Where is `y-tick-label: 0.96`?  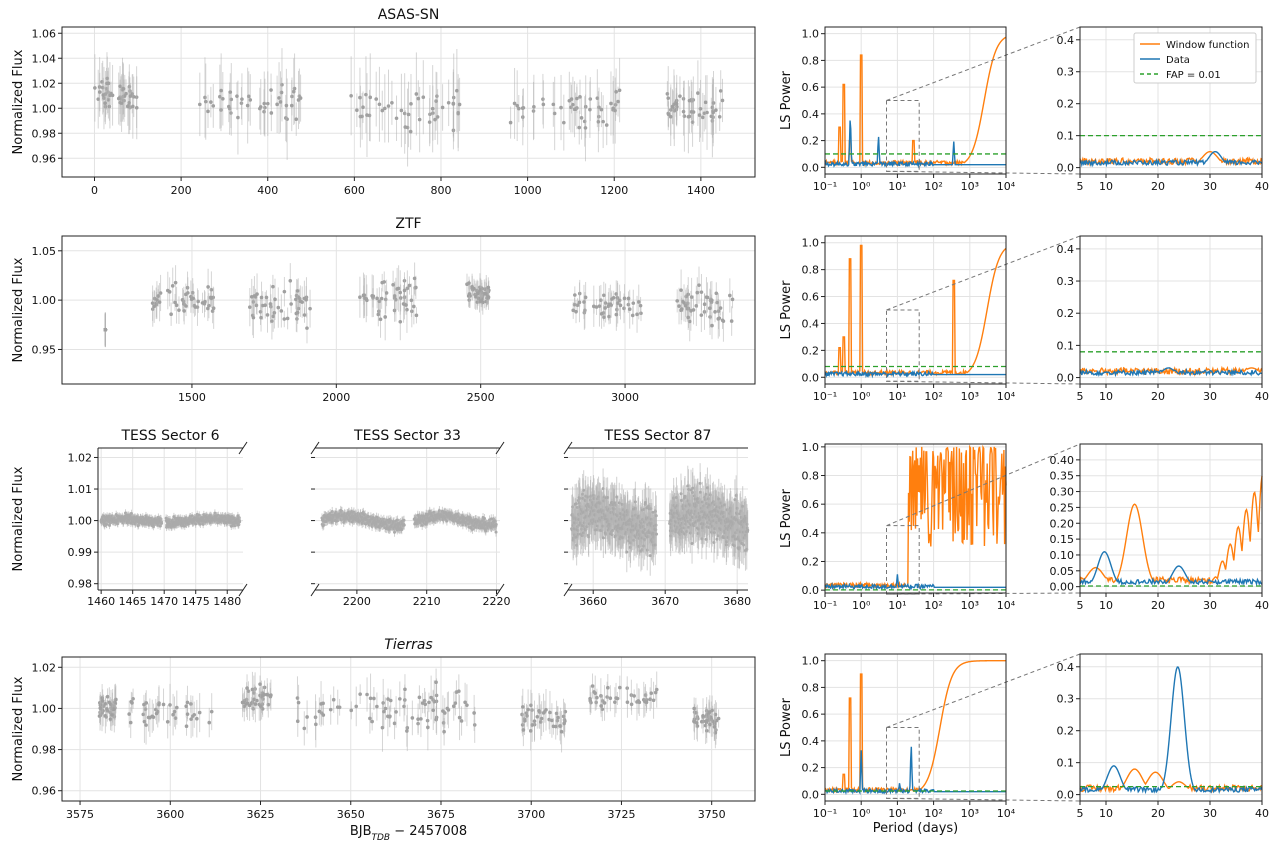 y-tick-label: 0.96 is located at coordinates (44, 791).